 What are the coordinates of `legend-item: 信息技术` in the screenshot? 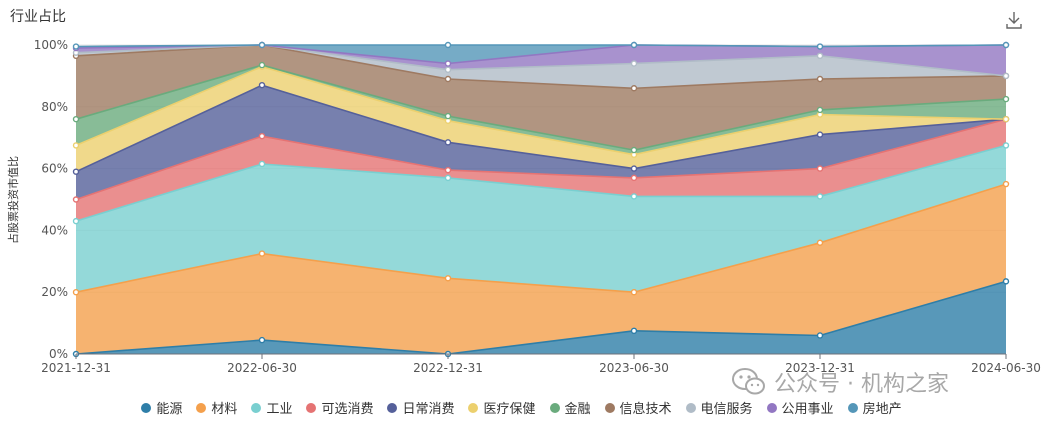 It's located at (638, 407).